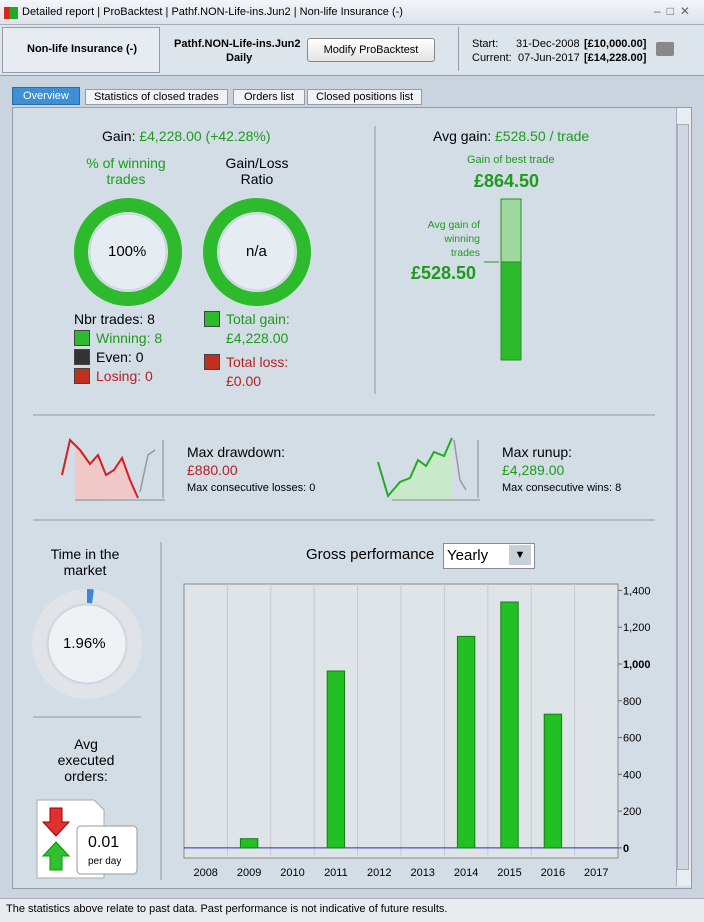 The width and height of the screenshot is (704, 922). What do you see at coordinates (103, 843) in the screenshot?
I see `orders-value: 0.01` at bounding box center [103, 843].